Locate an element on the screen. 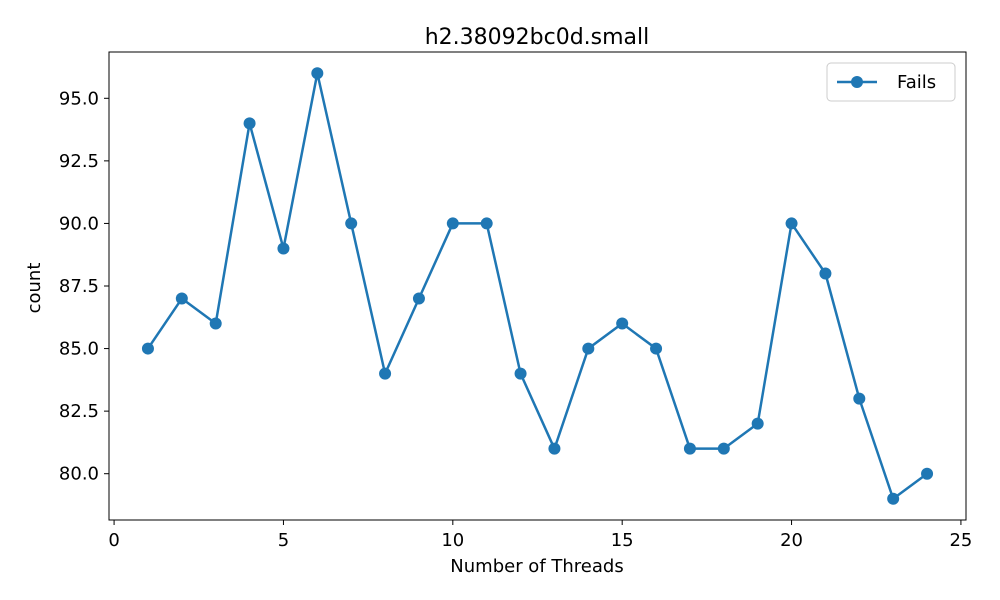 Image resolution: width=1000 pixels, height=600 pixels. x-tick-label: 20 is located at coordinates (791, 540).